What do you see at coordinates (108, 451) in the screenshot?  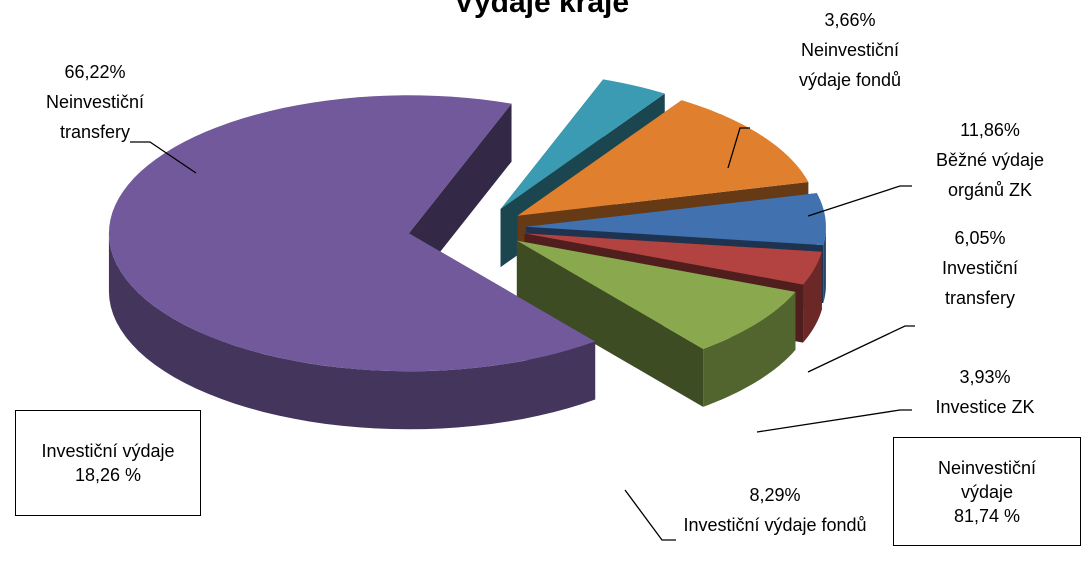 I see `annotation-label: Investiční výdaje` at bounding box center [108, 451].